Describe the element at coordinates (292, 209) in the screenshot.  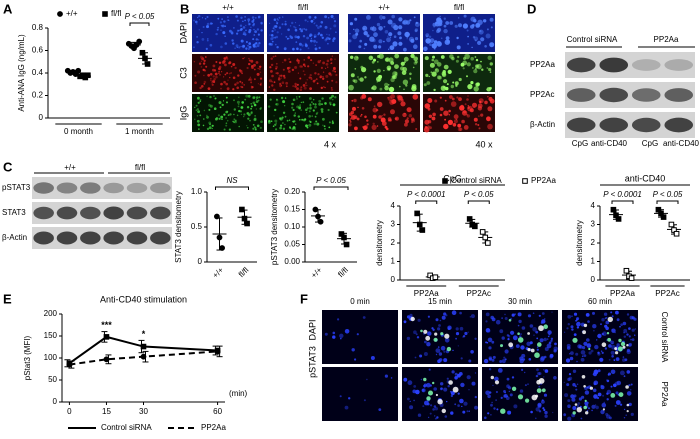
I see `y-tick-label: 0.15` at that location.